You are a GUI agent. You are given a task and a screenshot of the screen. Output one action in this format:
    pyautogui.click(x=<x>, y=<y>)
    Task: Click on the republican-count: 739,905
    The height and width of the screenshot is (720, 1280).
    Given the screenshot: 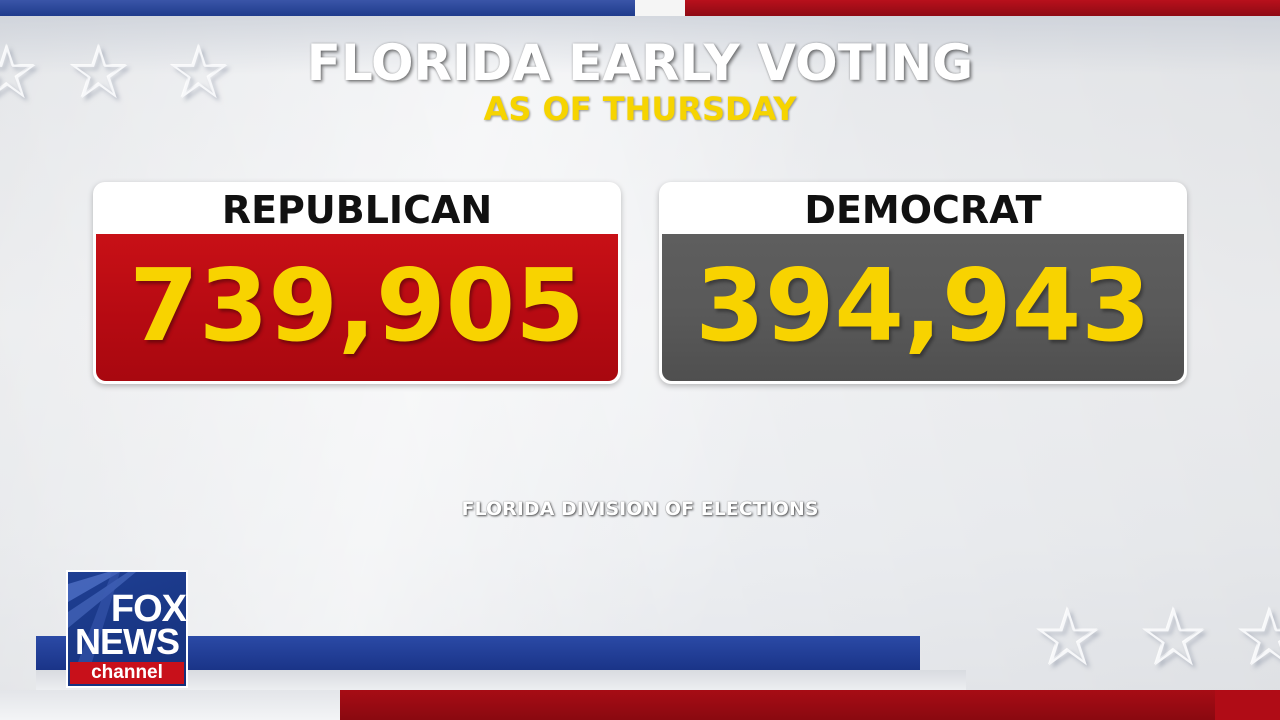 What is the action you would take?
    pyautogui.click(x=357, y=307)
    